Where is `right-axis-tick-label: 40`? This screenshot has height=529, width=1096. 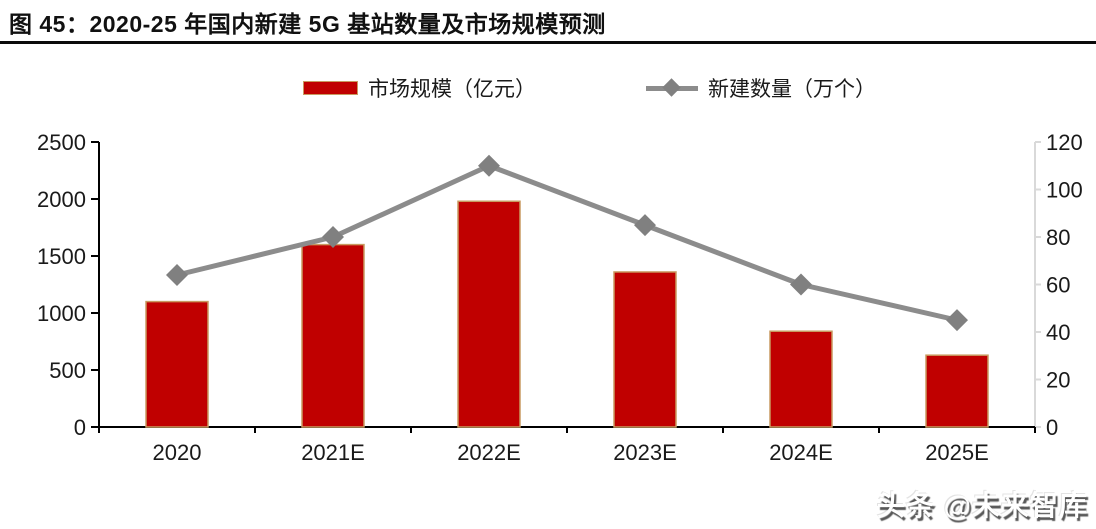
right-axis-tick-label: 40 is located at coordinates (1058, 332).